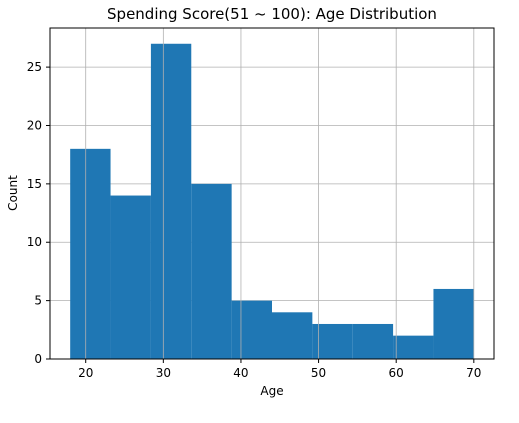 The width and height of the screenshot is (519, 423). Describe the element at coordinates (271, 391) in the screenshot. I see `x-axis-label: Age` at that location.